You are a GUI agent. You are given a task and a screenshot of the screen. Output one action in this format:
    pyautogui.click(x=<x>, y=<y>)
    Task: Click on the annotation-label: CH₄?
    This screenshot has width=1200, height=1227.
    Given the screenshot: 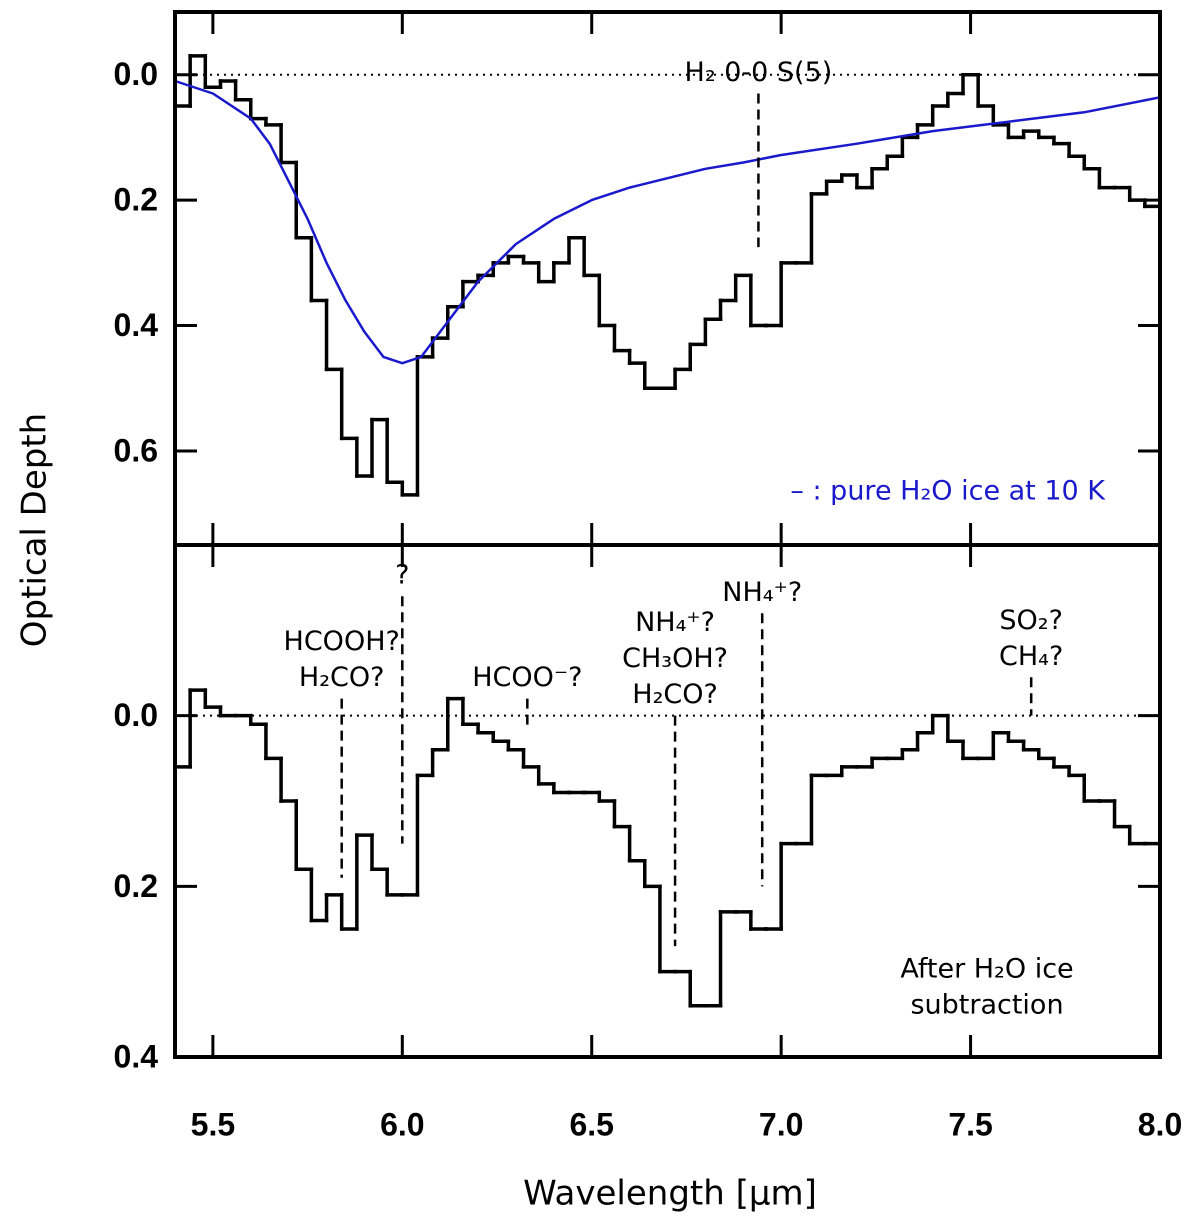 What is the action you would take?
    pyautogui.click(x=1031, y=656)
    